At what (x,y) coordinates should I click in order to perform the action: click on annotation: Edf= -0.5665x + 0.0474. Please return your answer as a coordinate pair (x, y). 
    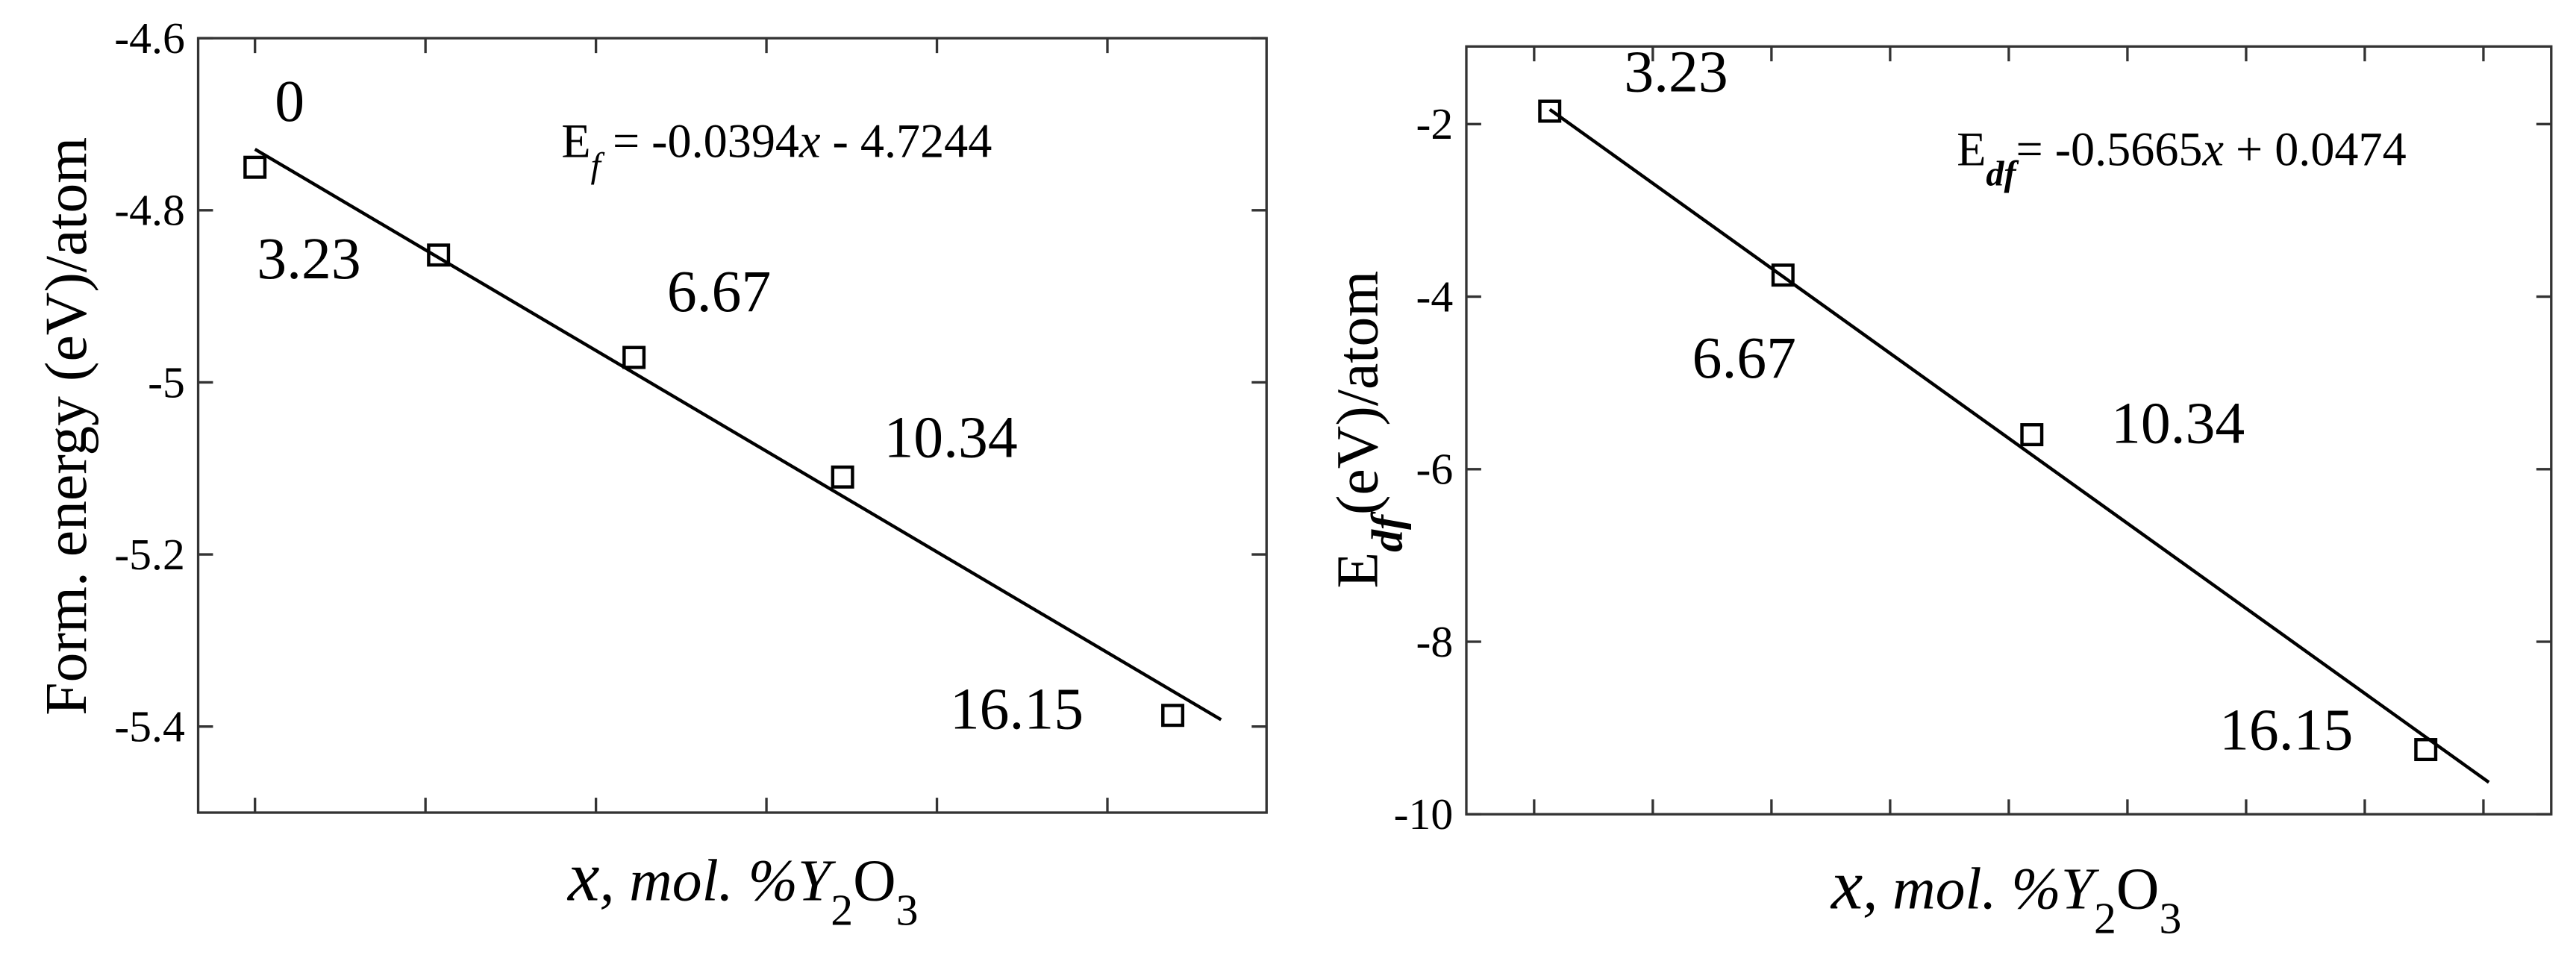
    Looking at the image, I should click on (2181, 158).